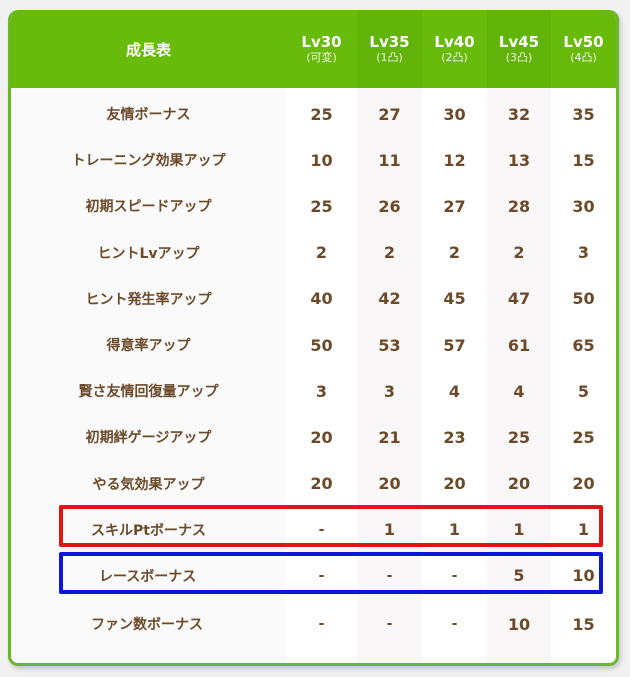 Image resolution: width=630 pixels, height=677 pixels. What do you see at coordinates (148, 161) in the screenshot?
I see `row-label: トレーニング効果アップ` at bounding box center [148, 161].